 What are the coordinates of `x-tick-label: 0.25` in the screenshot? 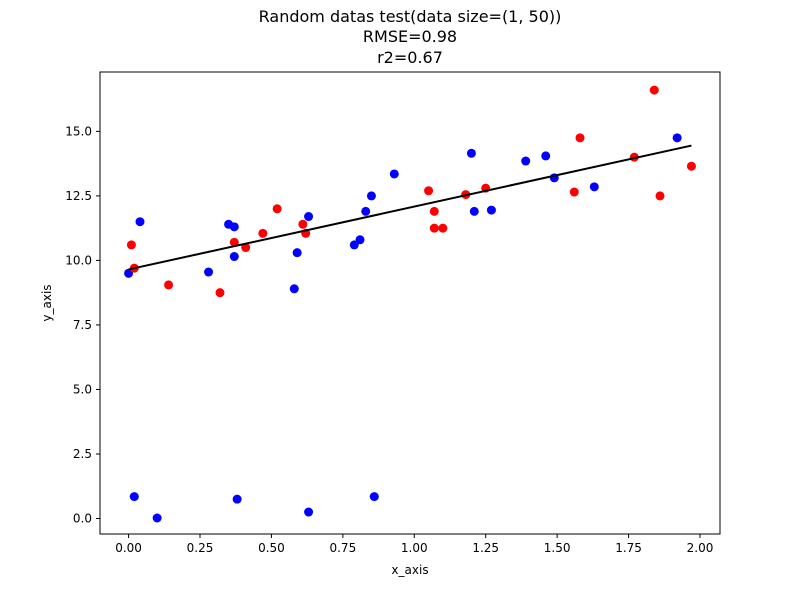 It's located at (200, 548).